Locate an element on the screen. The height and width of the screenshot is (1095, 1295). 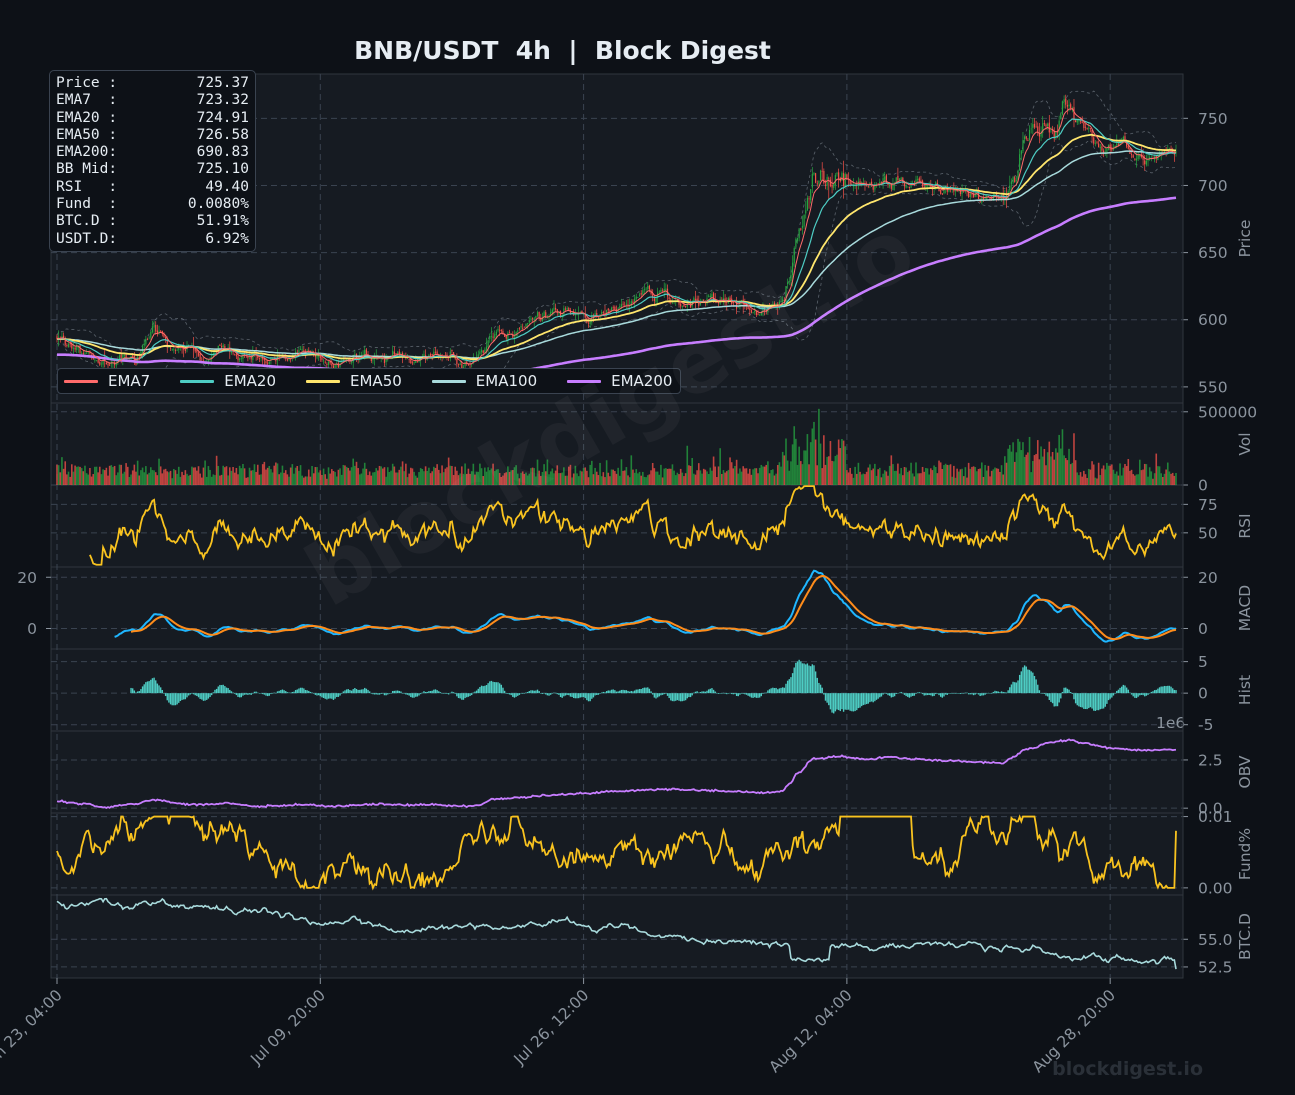
obv-line is located at coordinates (616, 773).